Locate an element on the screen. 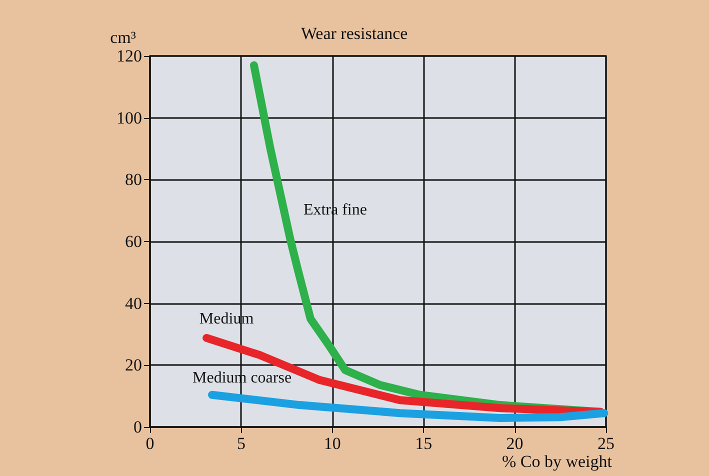 This screenshot has width=709, height=476. y-tick-label: 100 is located at coordinates (129, 118).